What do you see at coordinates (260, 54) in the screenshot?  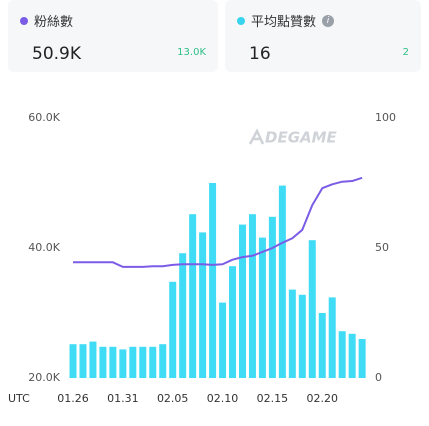 I see `card-value: 16` at bounding box center [260, 54].